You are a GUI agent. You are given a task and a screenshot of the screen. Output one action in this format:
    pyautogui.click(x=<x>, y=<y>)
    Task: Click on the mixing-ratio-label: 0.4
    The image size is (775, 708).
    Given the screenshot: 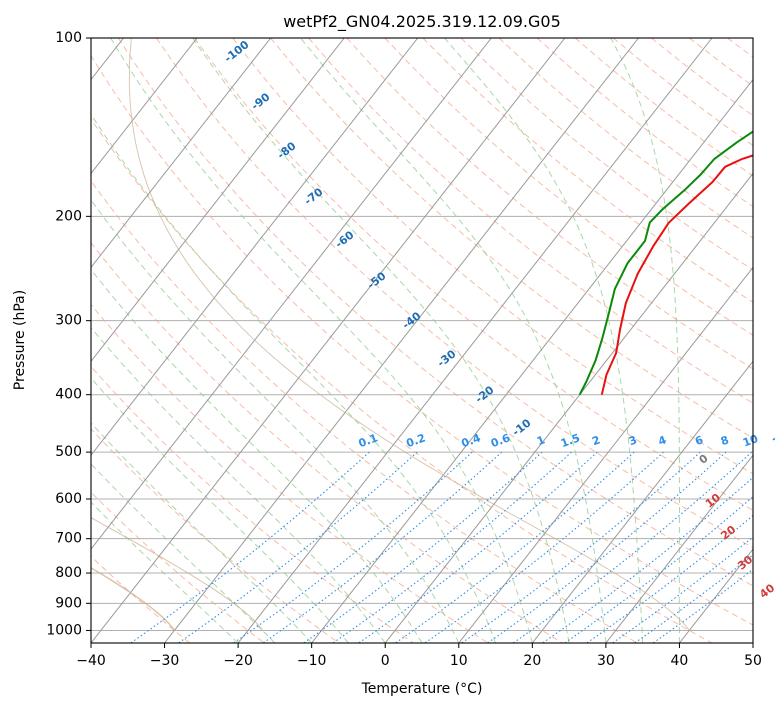 What is the action you would take?
    pyautogui.click(x=471, y=440)
    